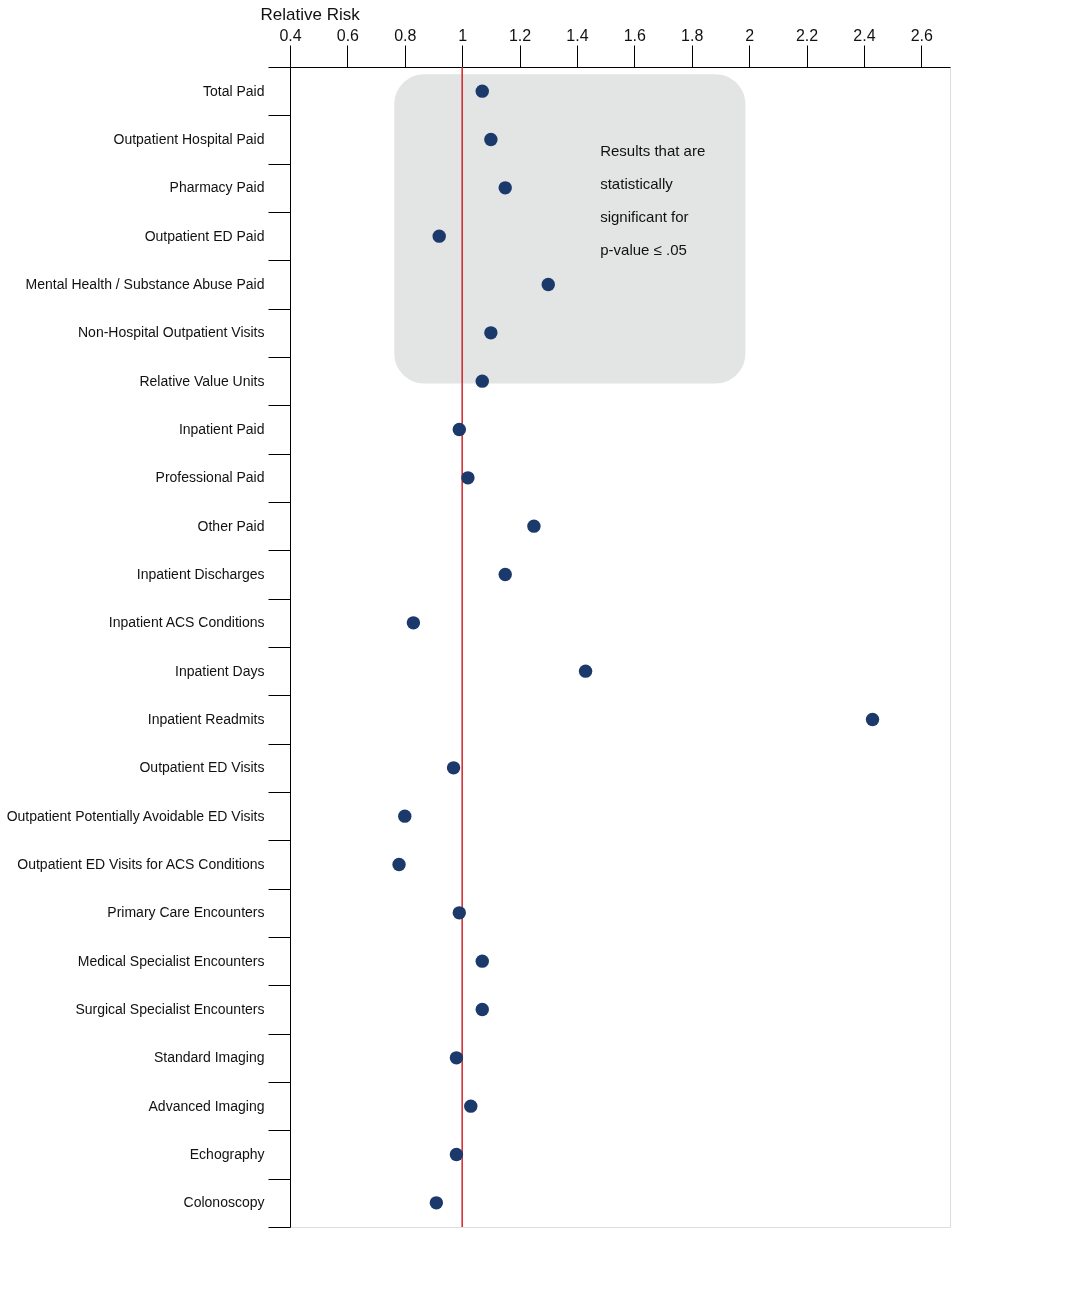  Describe the element at coordinates (171, 332) in the screenshot. I see `y-tick-label: Non-Hospital Outpatient Visits` at that location.